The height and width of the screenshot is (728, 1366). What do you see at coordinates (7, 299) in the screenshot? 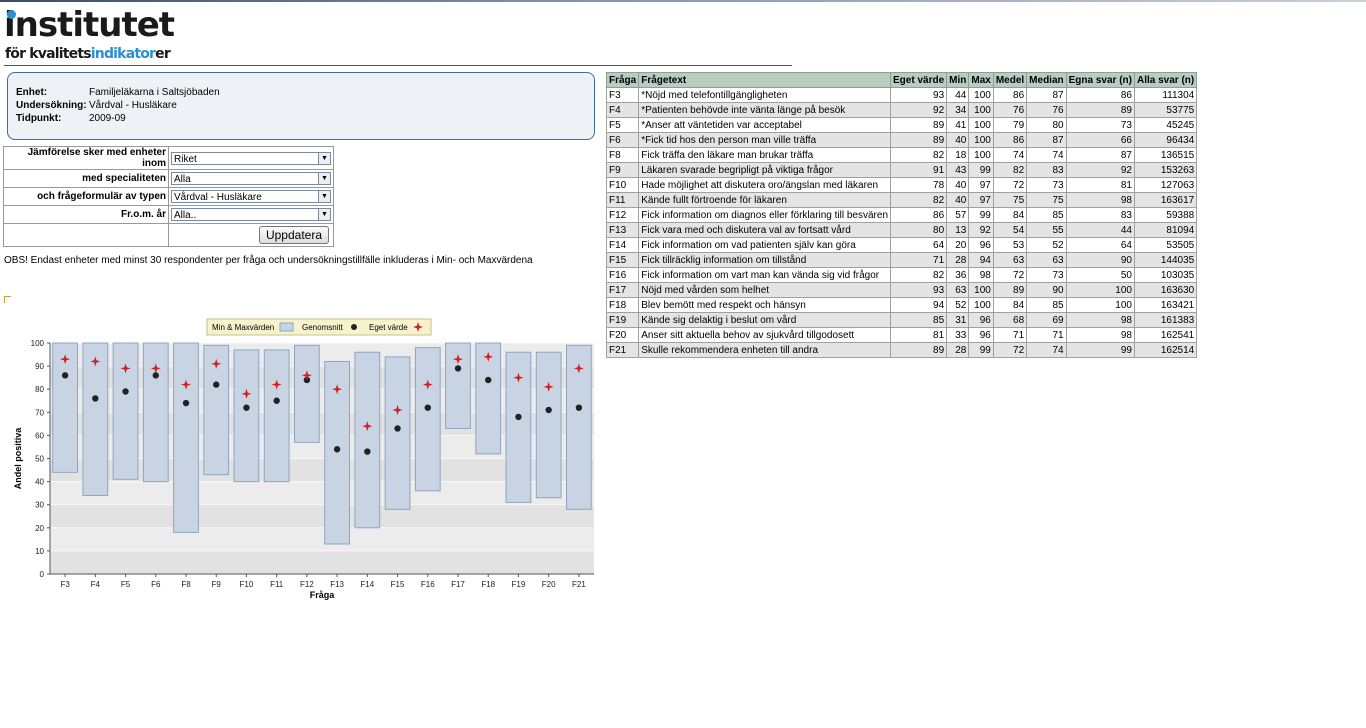
I see `broken-image-icon` at bounding box center [7, 299].